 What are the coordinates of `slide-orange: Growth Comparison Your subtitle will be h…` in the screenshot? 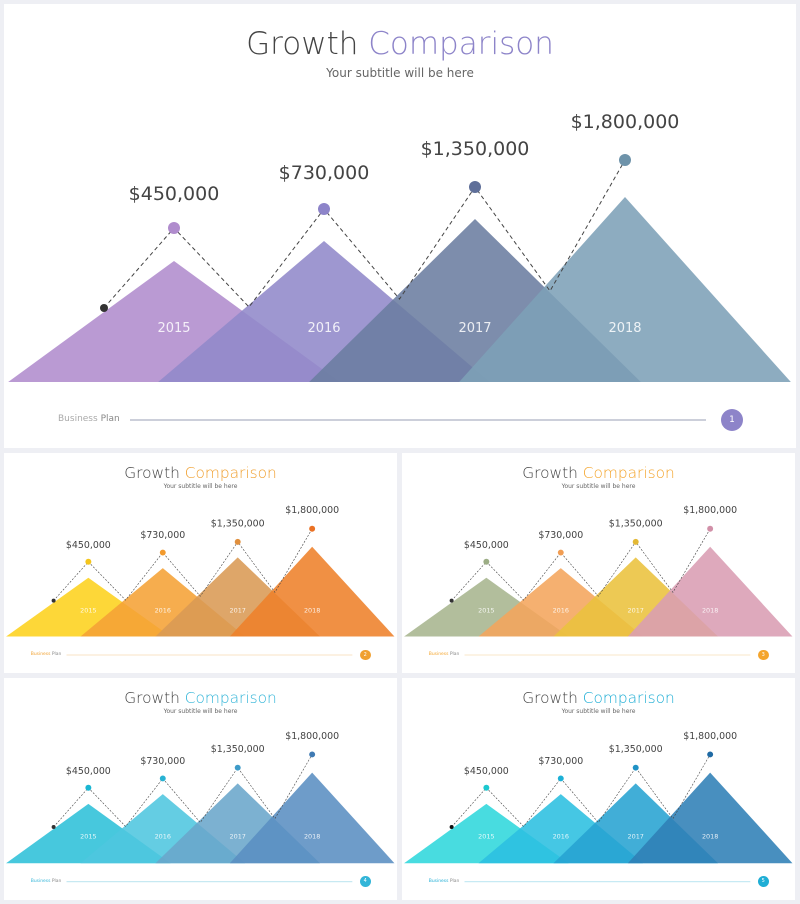 It's located at (200, 563).